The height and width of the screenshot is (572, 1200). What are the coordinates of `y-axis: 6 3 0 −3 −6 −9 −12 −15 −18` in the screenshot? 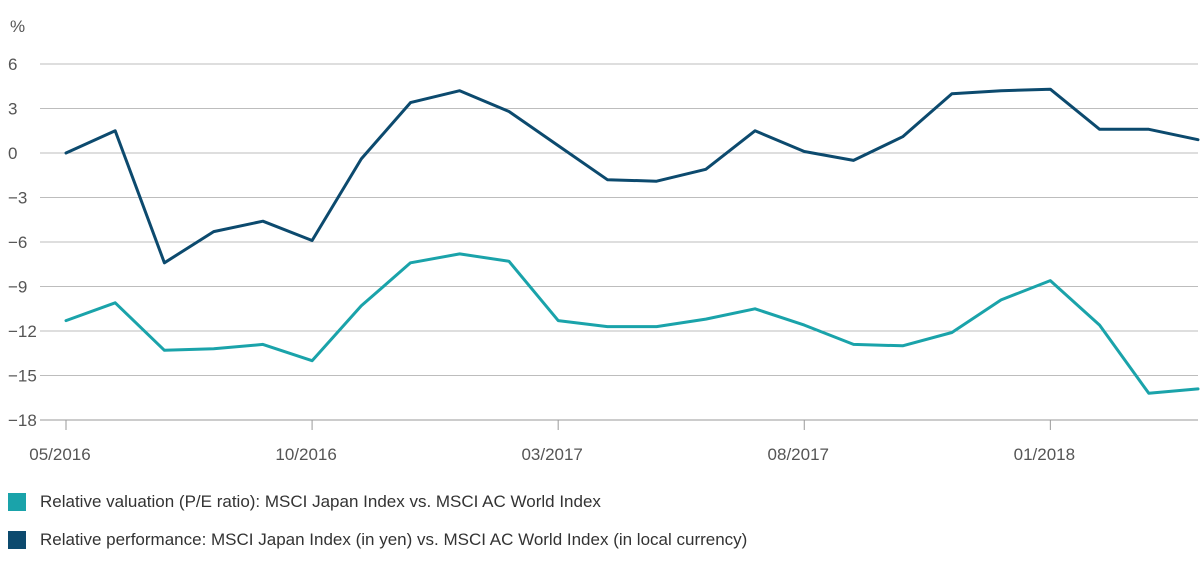 It's located at (22, 242).